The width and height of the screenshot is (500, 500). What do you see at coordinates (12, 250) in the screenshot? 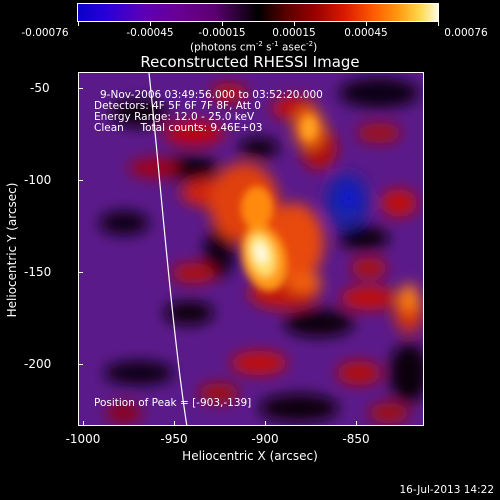
I see `y-axis-label: Heliocentric Y (arcsec)` at bounding box center [12, 250].